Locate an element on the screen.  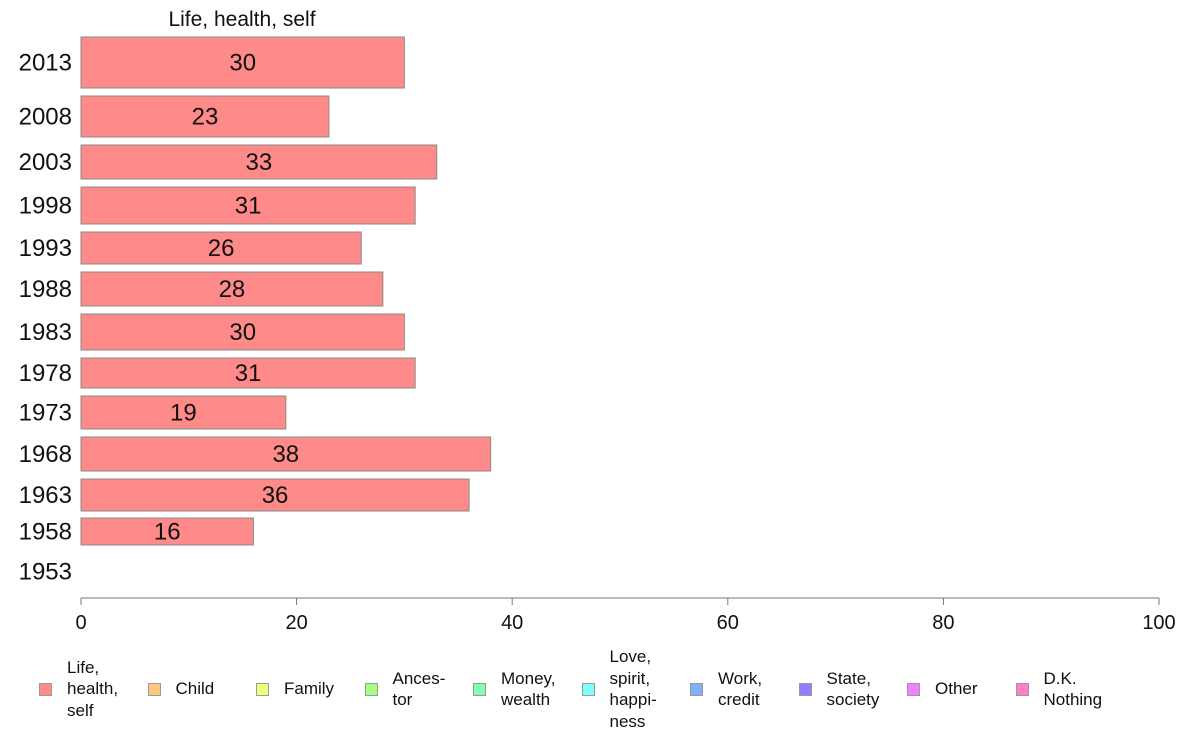
y-tick-label: 1998 is located at coordinates (45, 206).